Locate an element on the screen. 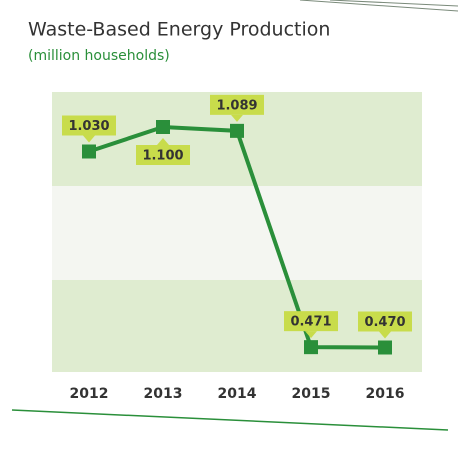 The image size is (458, 462). data-label: 0.471 is located at coordinates (310, 322).